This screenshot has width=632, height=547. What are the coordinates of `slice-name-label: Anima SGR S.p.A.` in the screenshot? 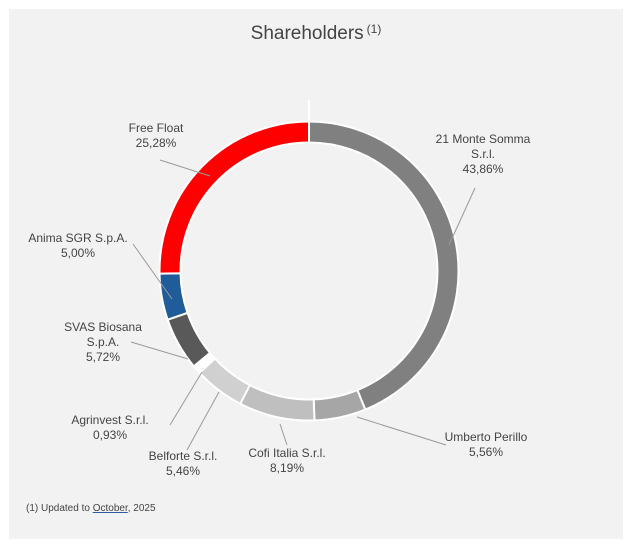 It's located at (77, 238).